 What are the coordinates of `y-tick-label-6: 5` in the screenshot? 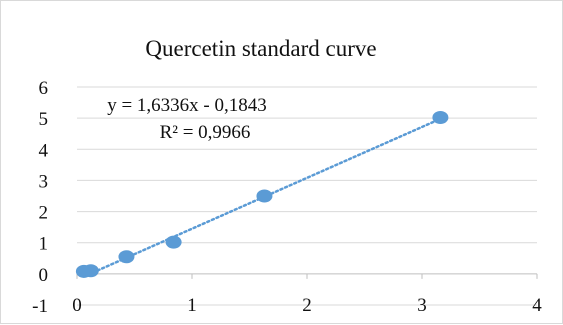 It's located at (44, 119).